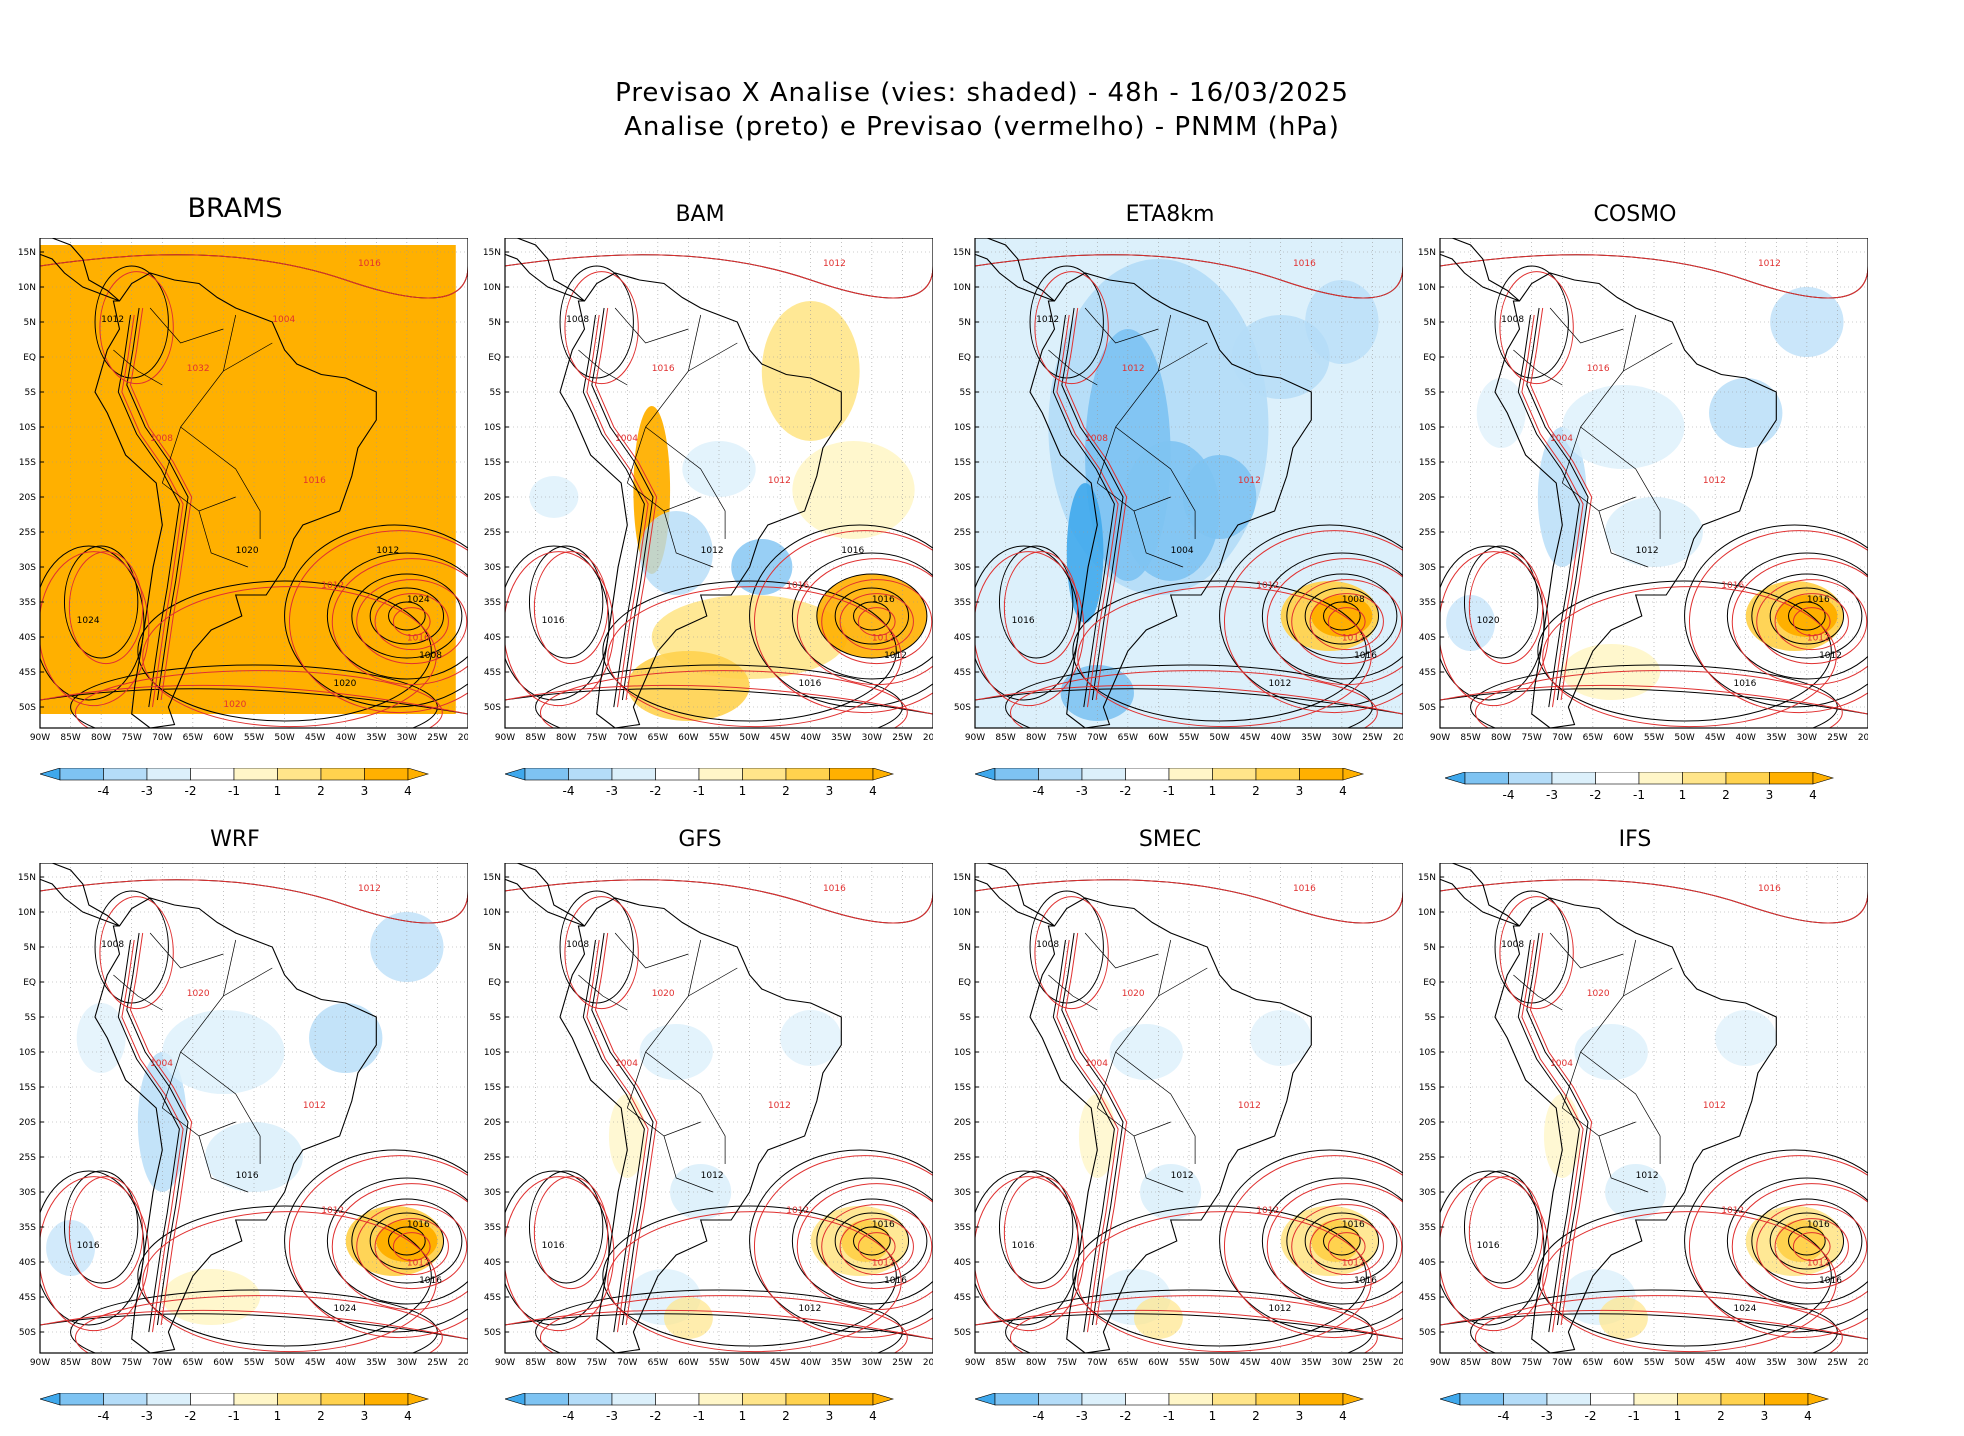 Image resolution: width=1964 pixels, height=1436 pixels. I want to click on lat-tick-label: 10S, so click(1427, 1053).